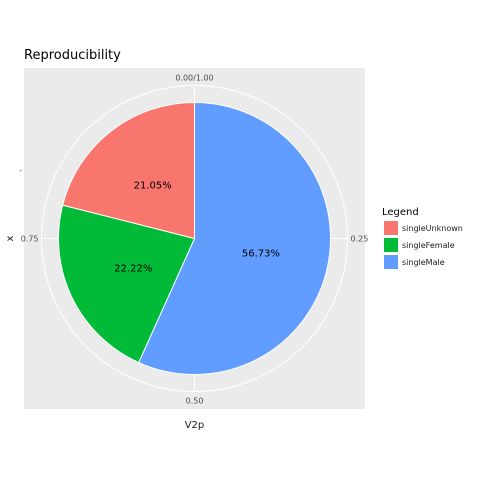  What do you see at coordinates (400, 212) in the screenshot?
I see `legend-title: Legend` at bounding box center [400, 212].